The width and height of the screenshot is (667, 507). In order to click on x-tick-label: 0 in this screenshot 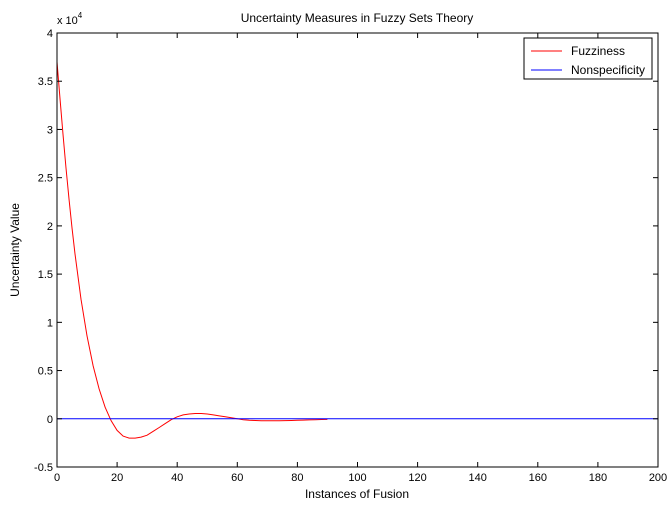, I will do `click(57, 478)`.